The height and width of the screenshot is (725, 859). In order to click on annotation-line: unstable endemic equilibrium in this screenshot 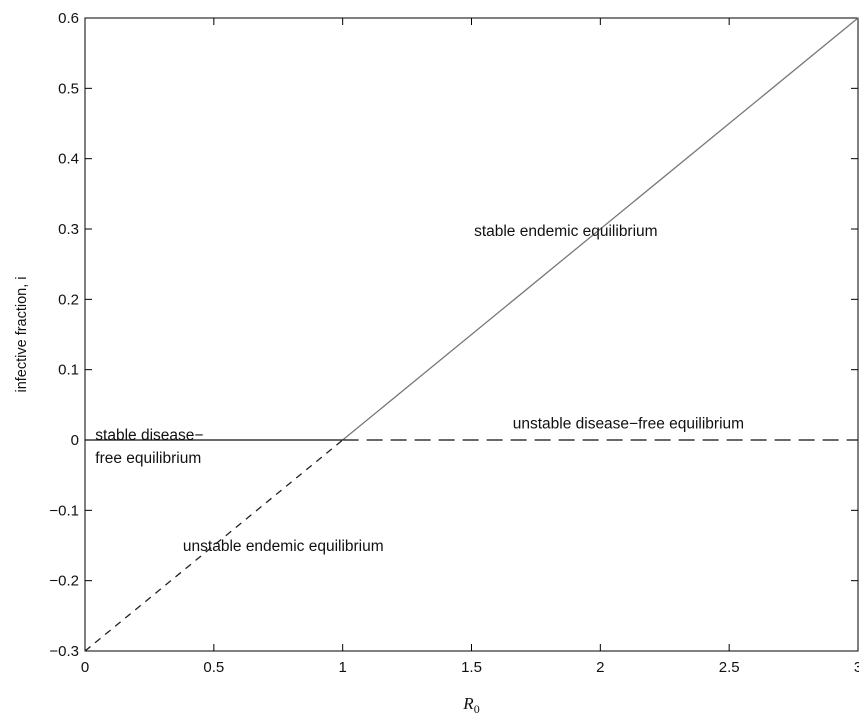, I will do `click(283, 546)`.